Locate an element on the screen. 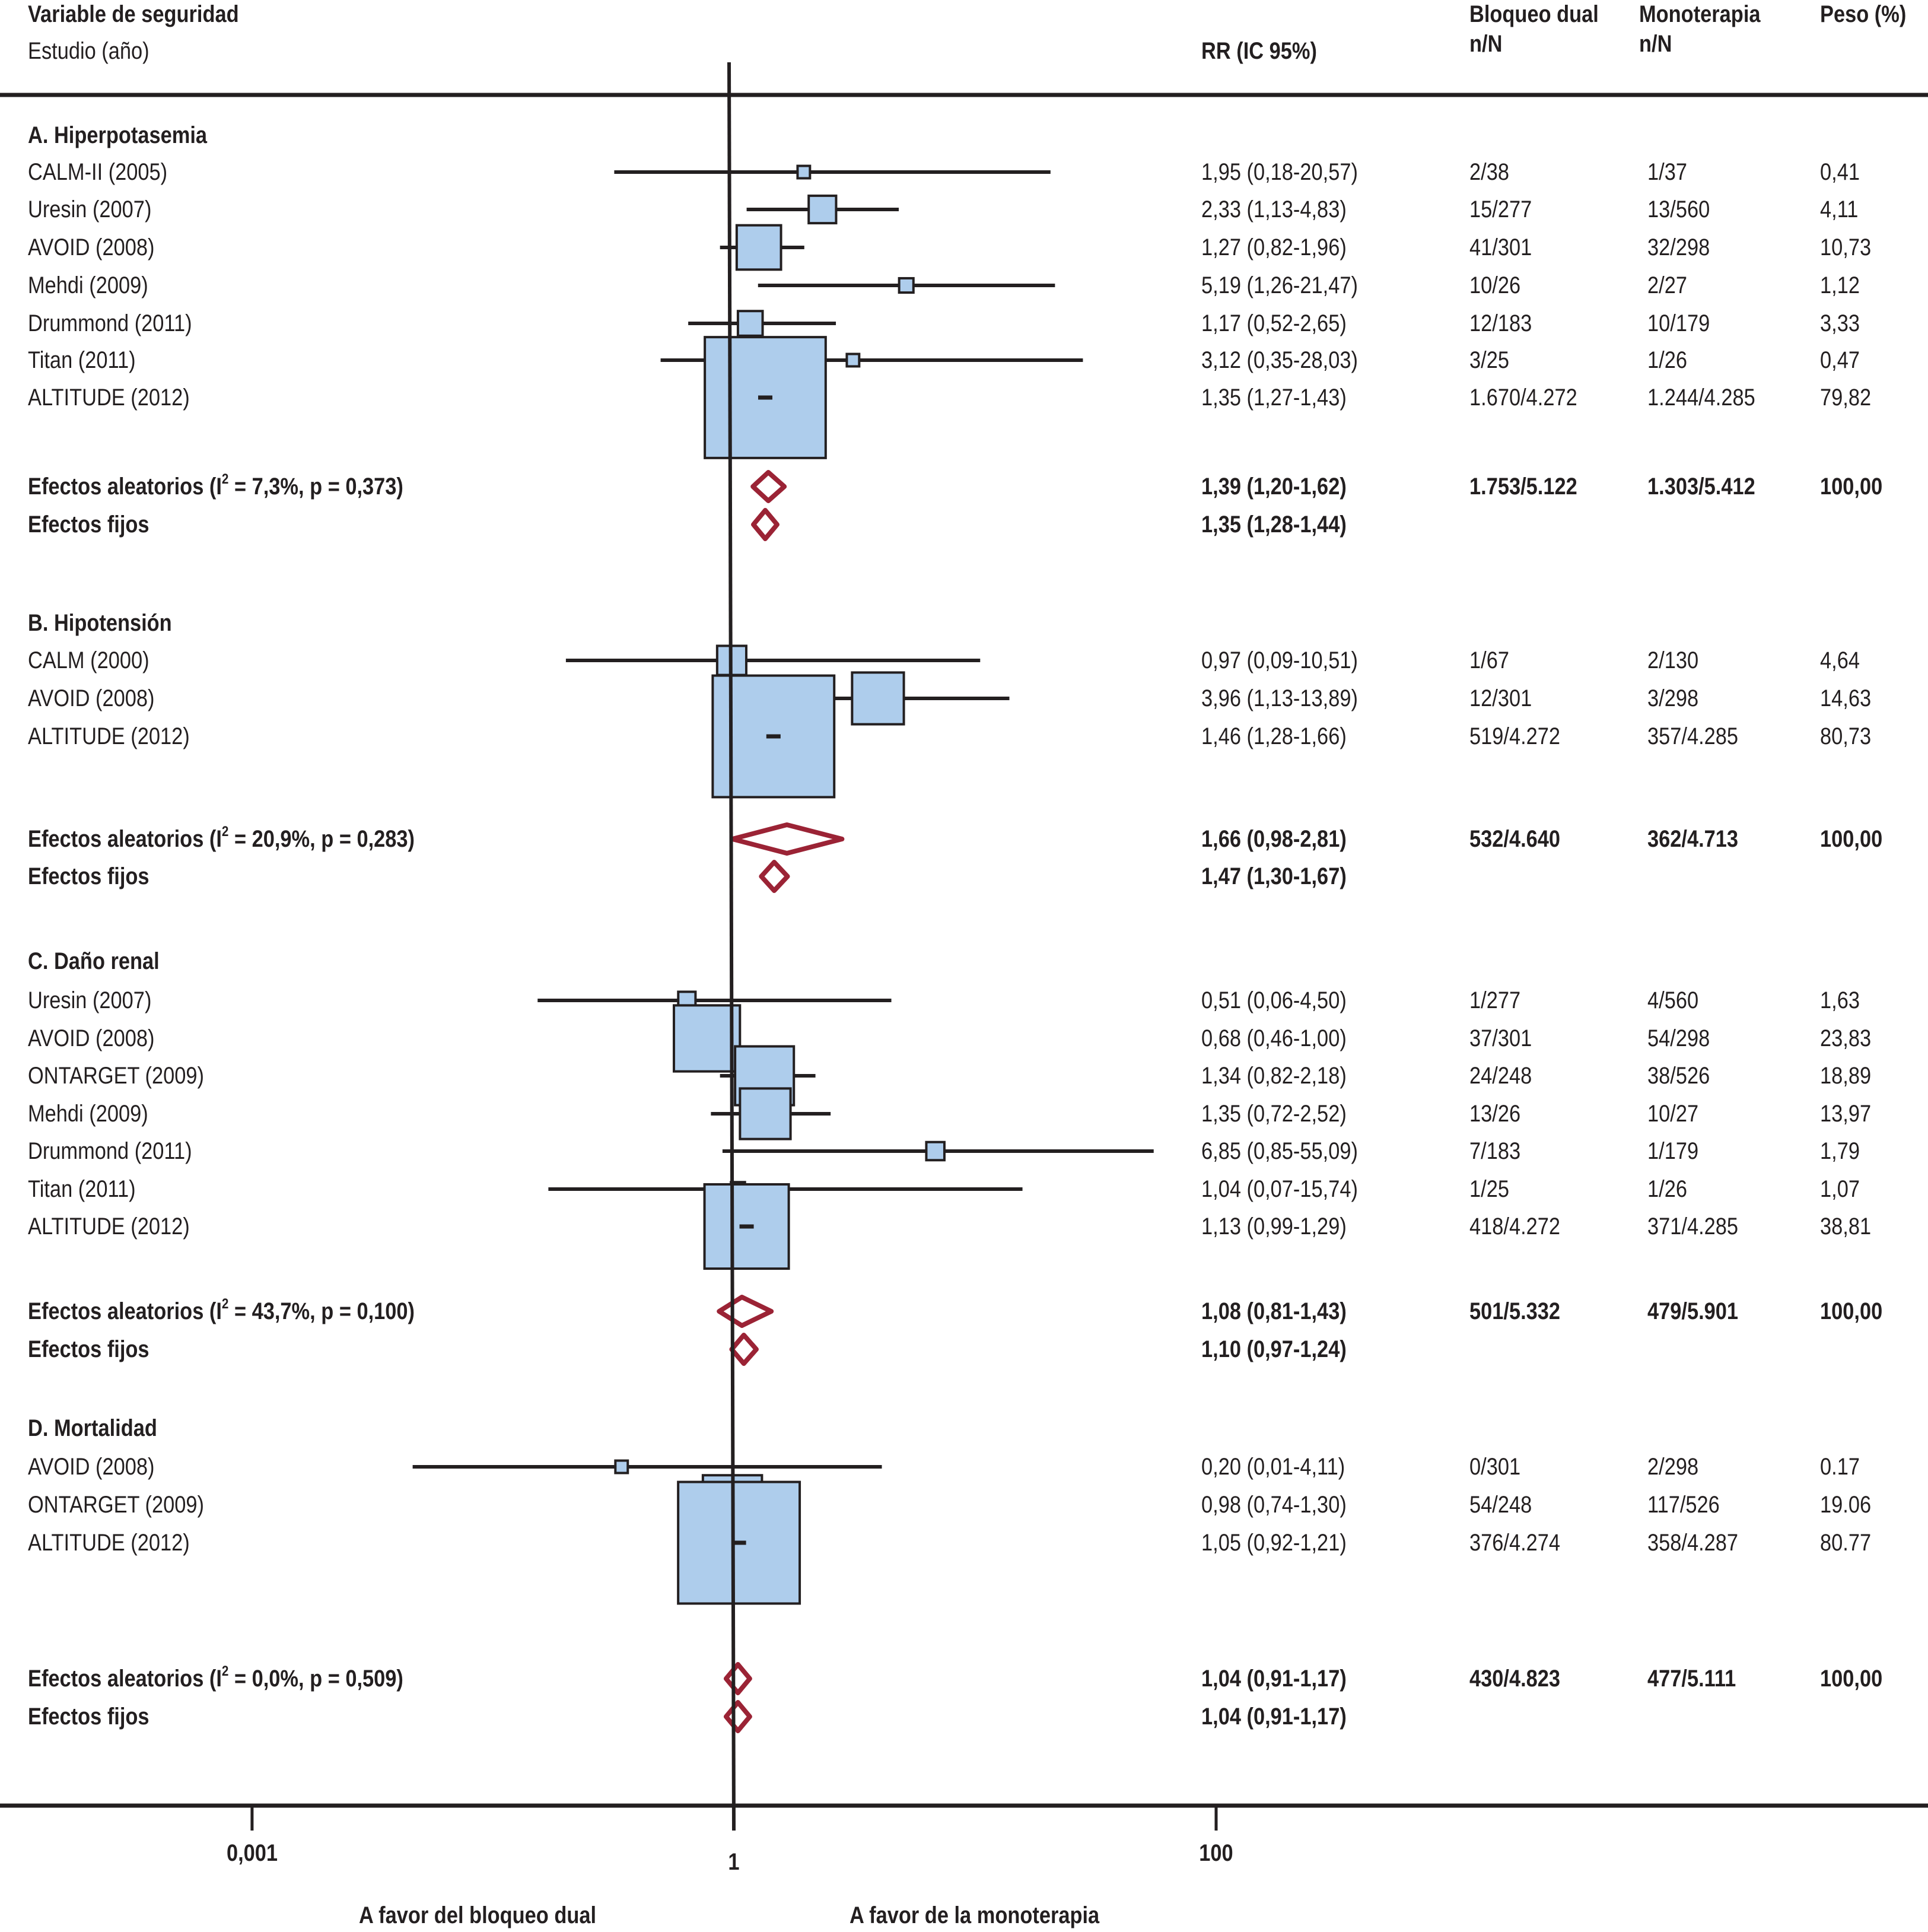 This screenshot has height=1932, width=1928. study-dual-count: 0/301 is located at coordinates (1495, 1467).